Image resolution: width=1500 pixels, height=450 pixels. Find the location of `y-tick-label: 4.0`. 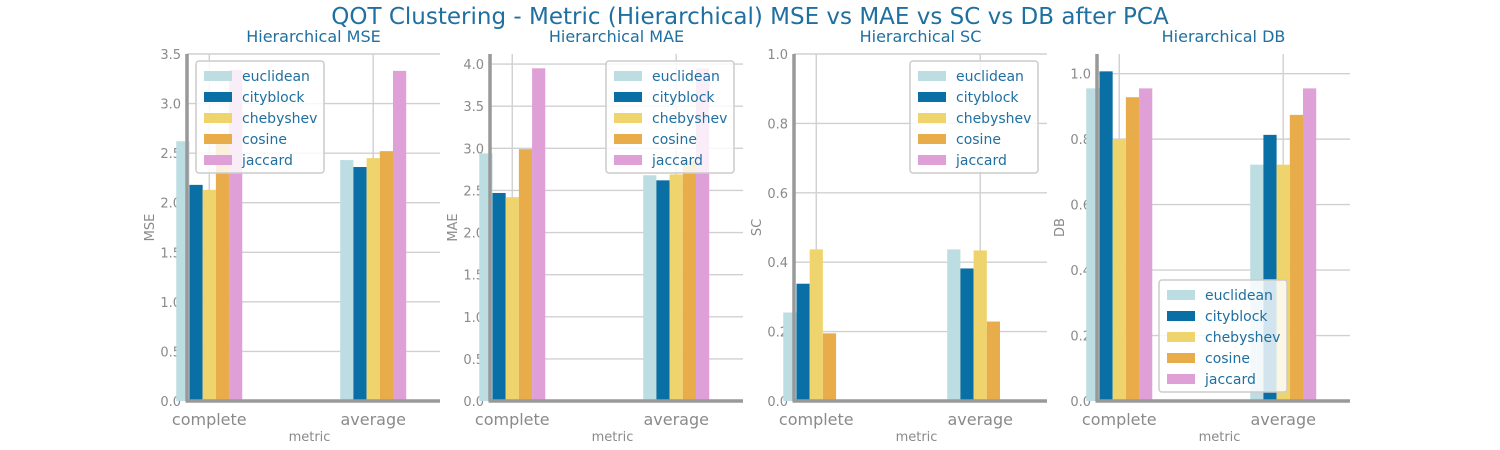

y-tick-label: 4.0 is located at coordinates (473, 65).